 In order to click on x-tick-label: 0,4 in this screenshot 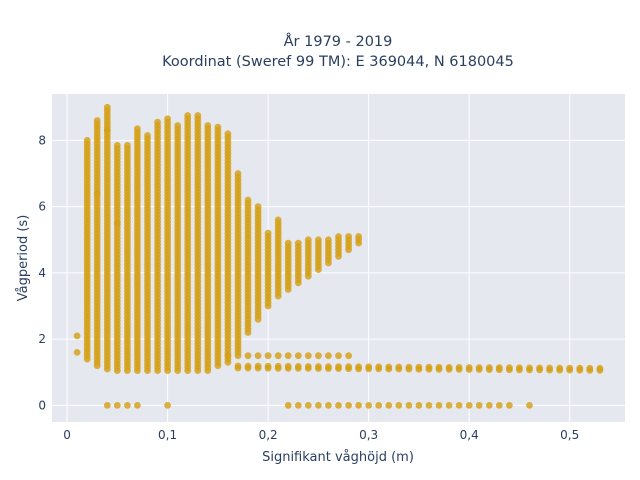, I will do `click(469, 435)`.